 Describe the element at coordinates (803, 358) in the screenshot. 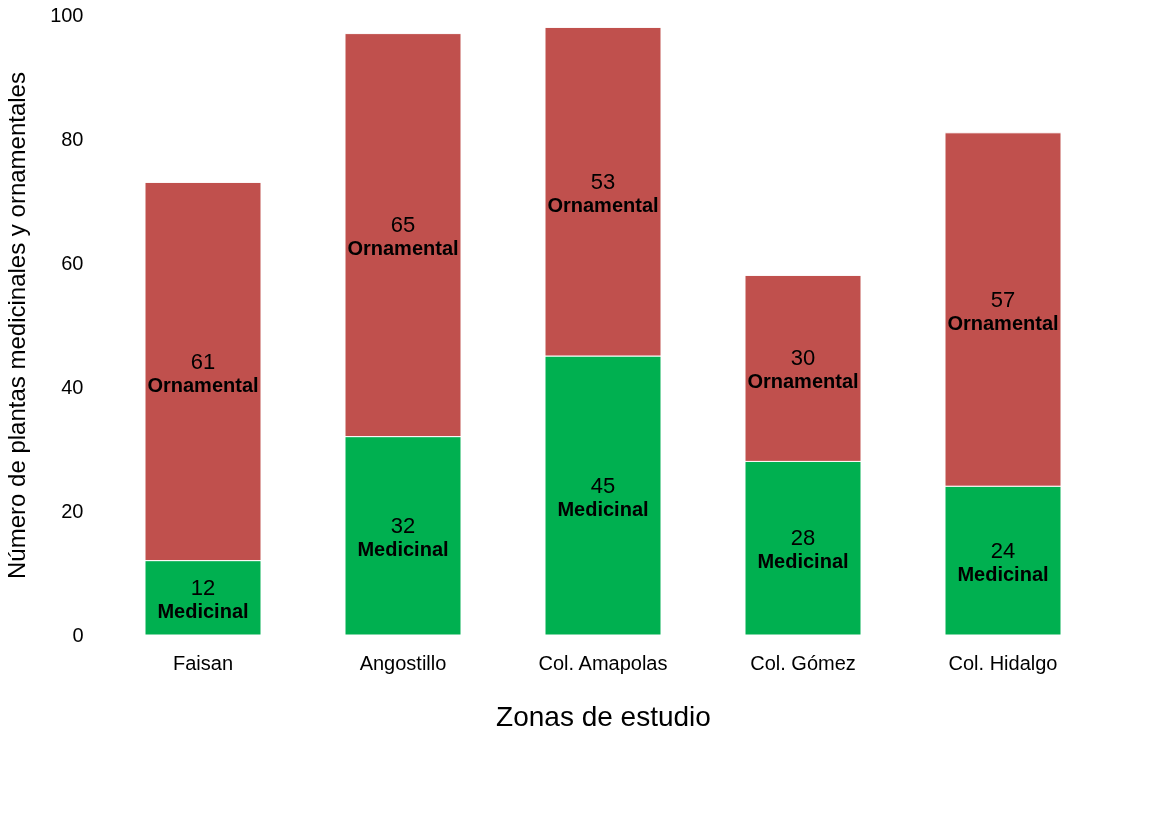

I see `data-label: 30` at that location.